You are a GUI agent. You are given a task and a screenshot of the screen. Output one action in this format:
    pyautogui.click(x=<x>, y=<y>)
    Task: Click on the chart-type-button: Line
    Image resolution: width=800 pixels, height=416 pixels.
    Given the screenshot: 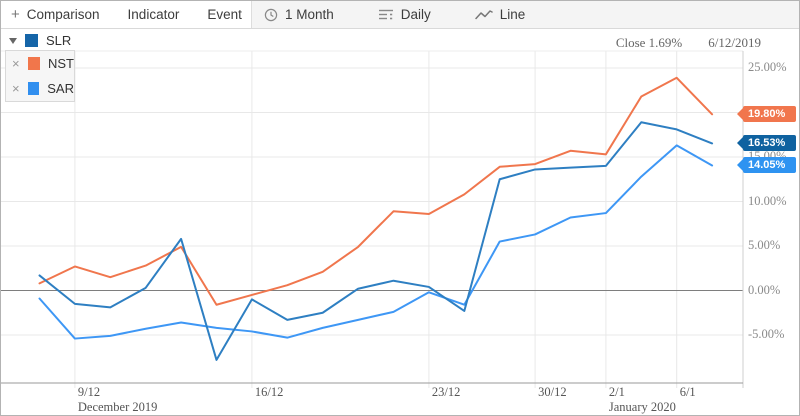 What is the action you would take?
    pyautogui.click(x=500, y=14)
    